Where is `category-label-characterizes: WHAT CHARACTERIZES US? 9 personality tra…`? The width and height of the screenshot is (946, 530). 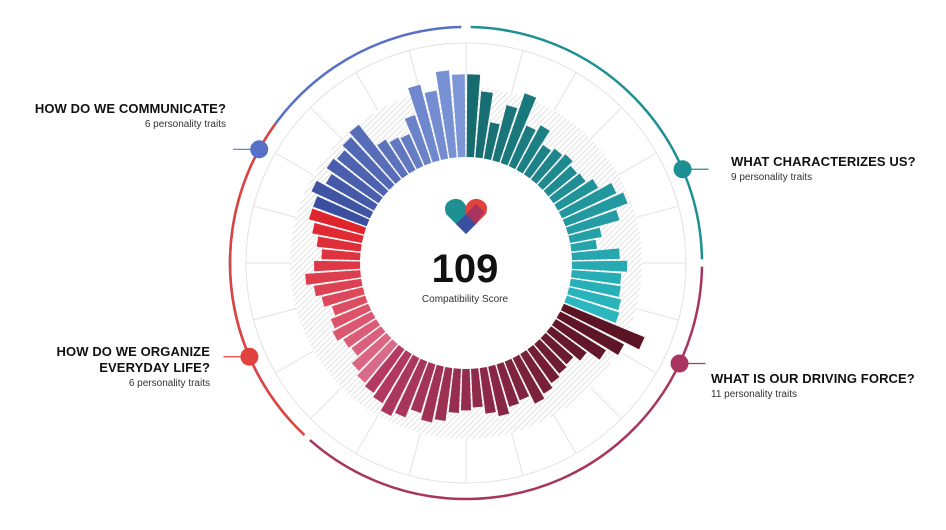 category-label-characterizes: WHAT CHARACTERIZES US? 9 personality tra… is located at coordinates (836, 169).